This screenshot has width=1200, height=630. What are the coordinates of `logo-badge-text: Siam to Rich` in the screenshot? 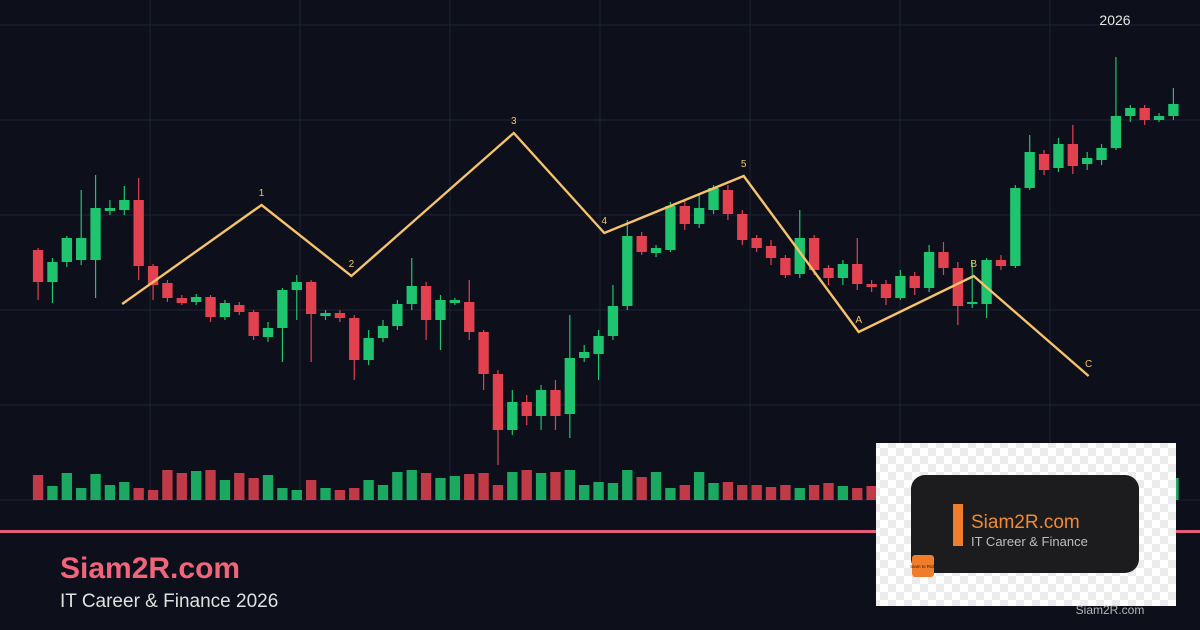 It's located at (923, 566).